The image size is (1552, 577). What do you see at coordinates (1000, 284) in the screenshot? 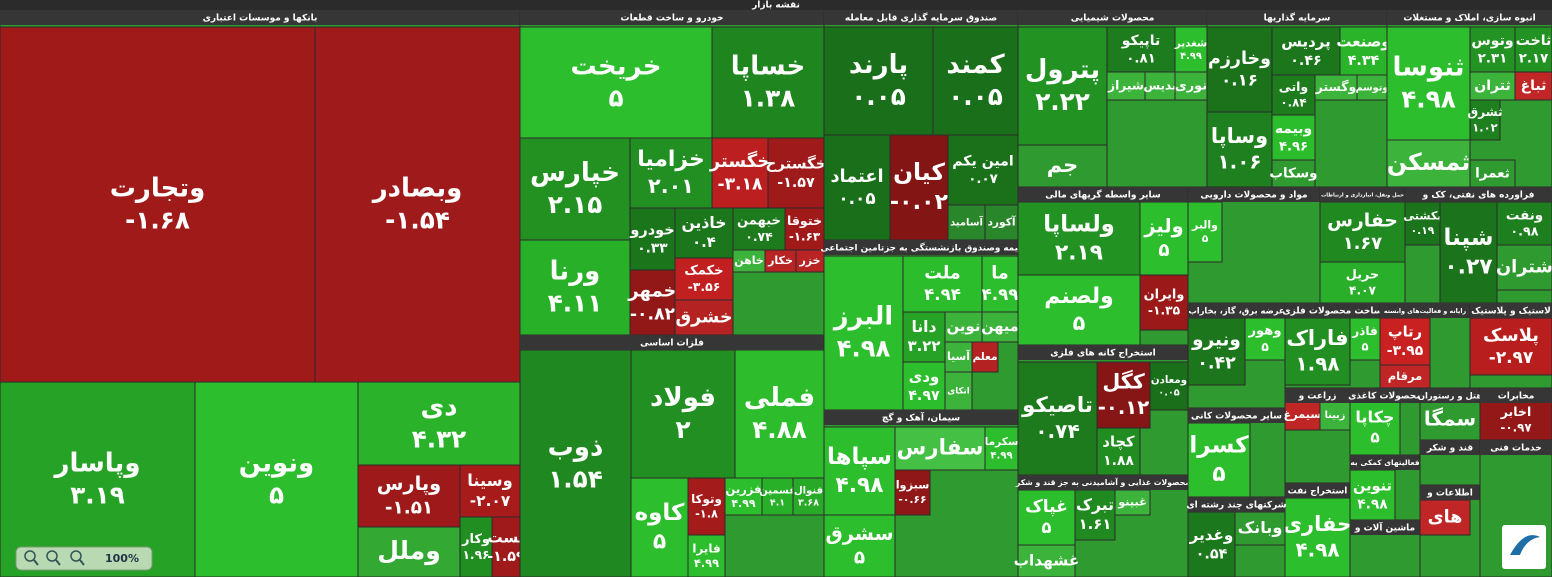
I see `stock-tile: ما۴.۹۹` at bounding box center [1000, 284].